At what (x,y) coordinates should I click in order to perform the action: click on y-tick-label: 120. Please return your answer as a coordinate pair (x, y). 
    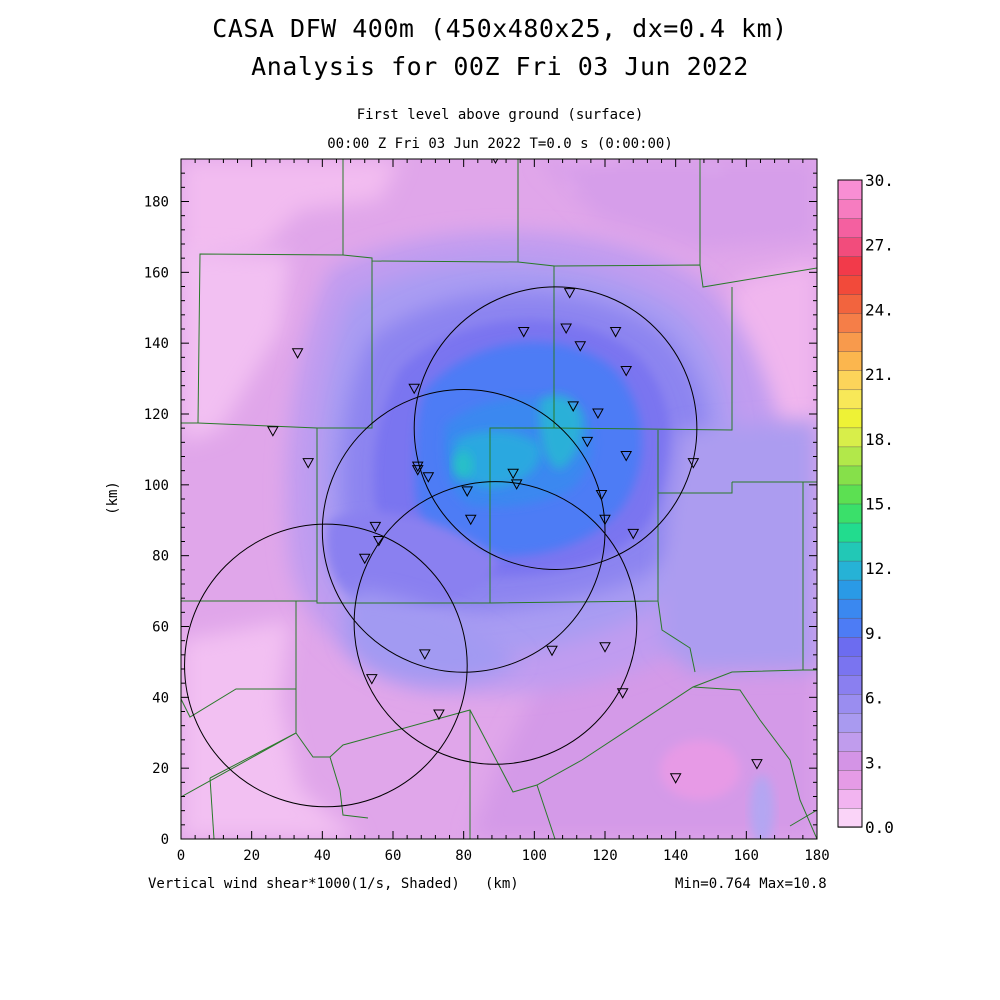
    Looking at the image, I should click on (156, 415).